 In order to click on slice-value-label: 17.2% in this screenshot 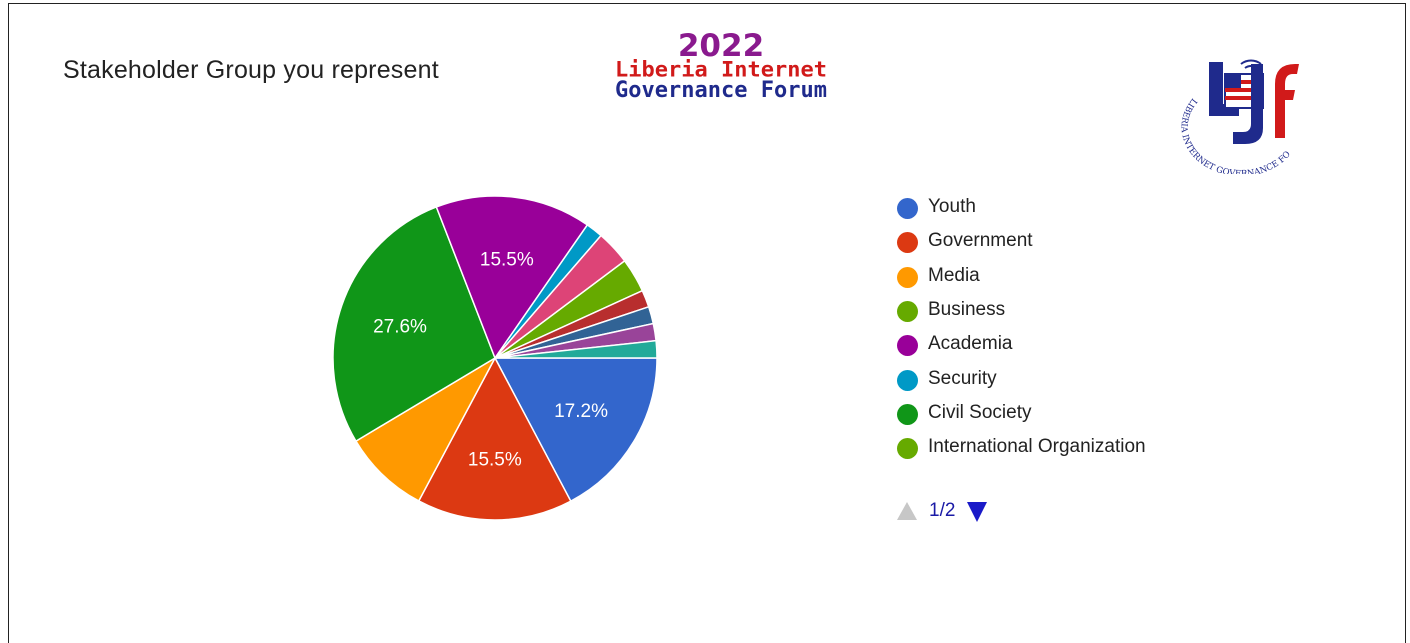, I will do `click(581, 411)`.